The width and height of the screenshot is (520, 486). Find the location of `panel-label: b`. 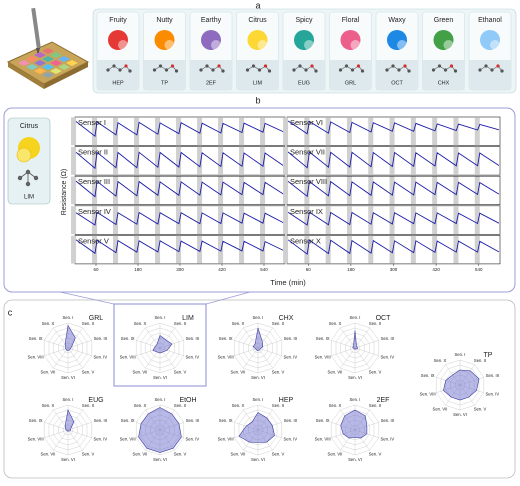

panel-label: b is located at coordinates (257, 100).